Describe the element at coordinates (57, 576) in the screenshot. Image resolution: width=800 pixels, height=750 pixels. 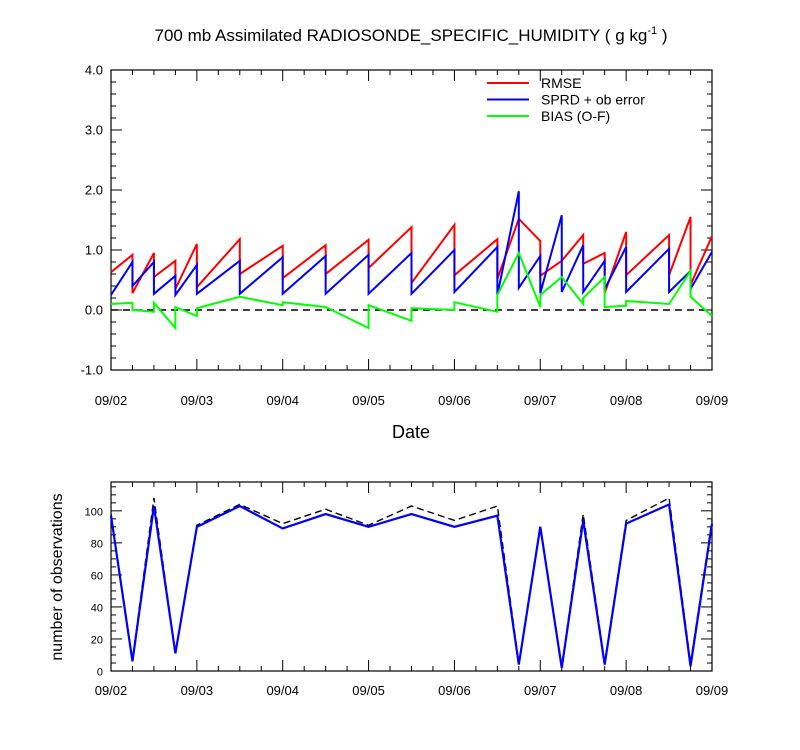
I see `y-axis-label-observations: number of observations` at that location.